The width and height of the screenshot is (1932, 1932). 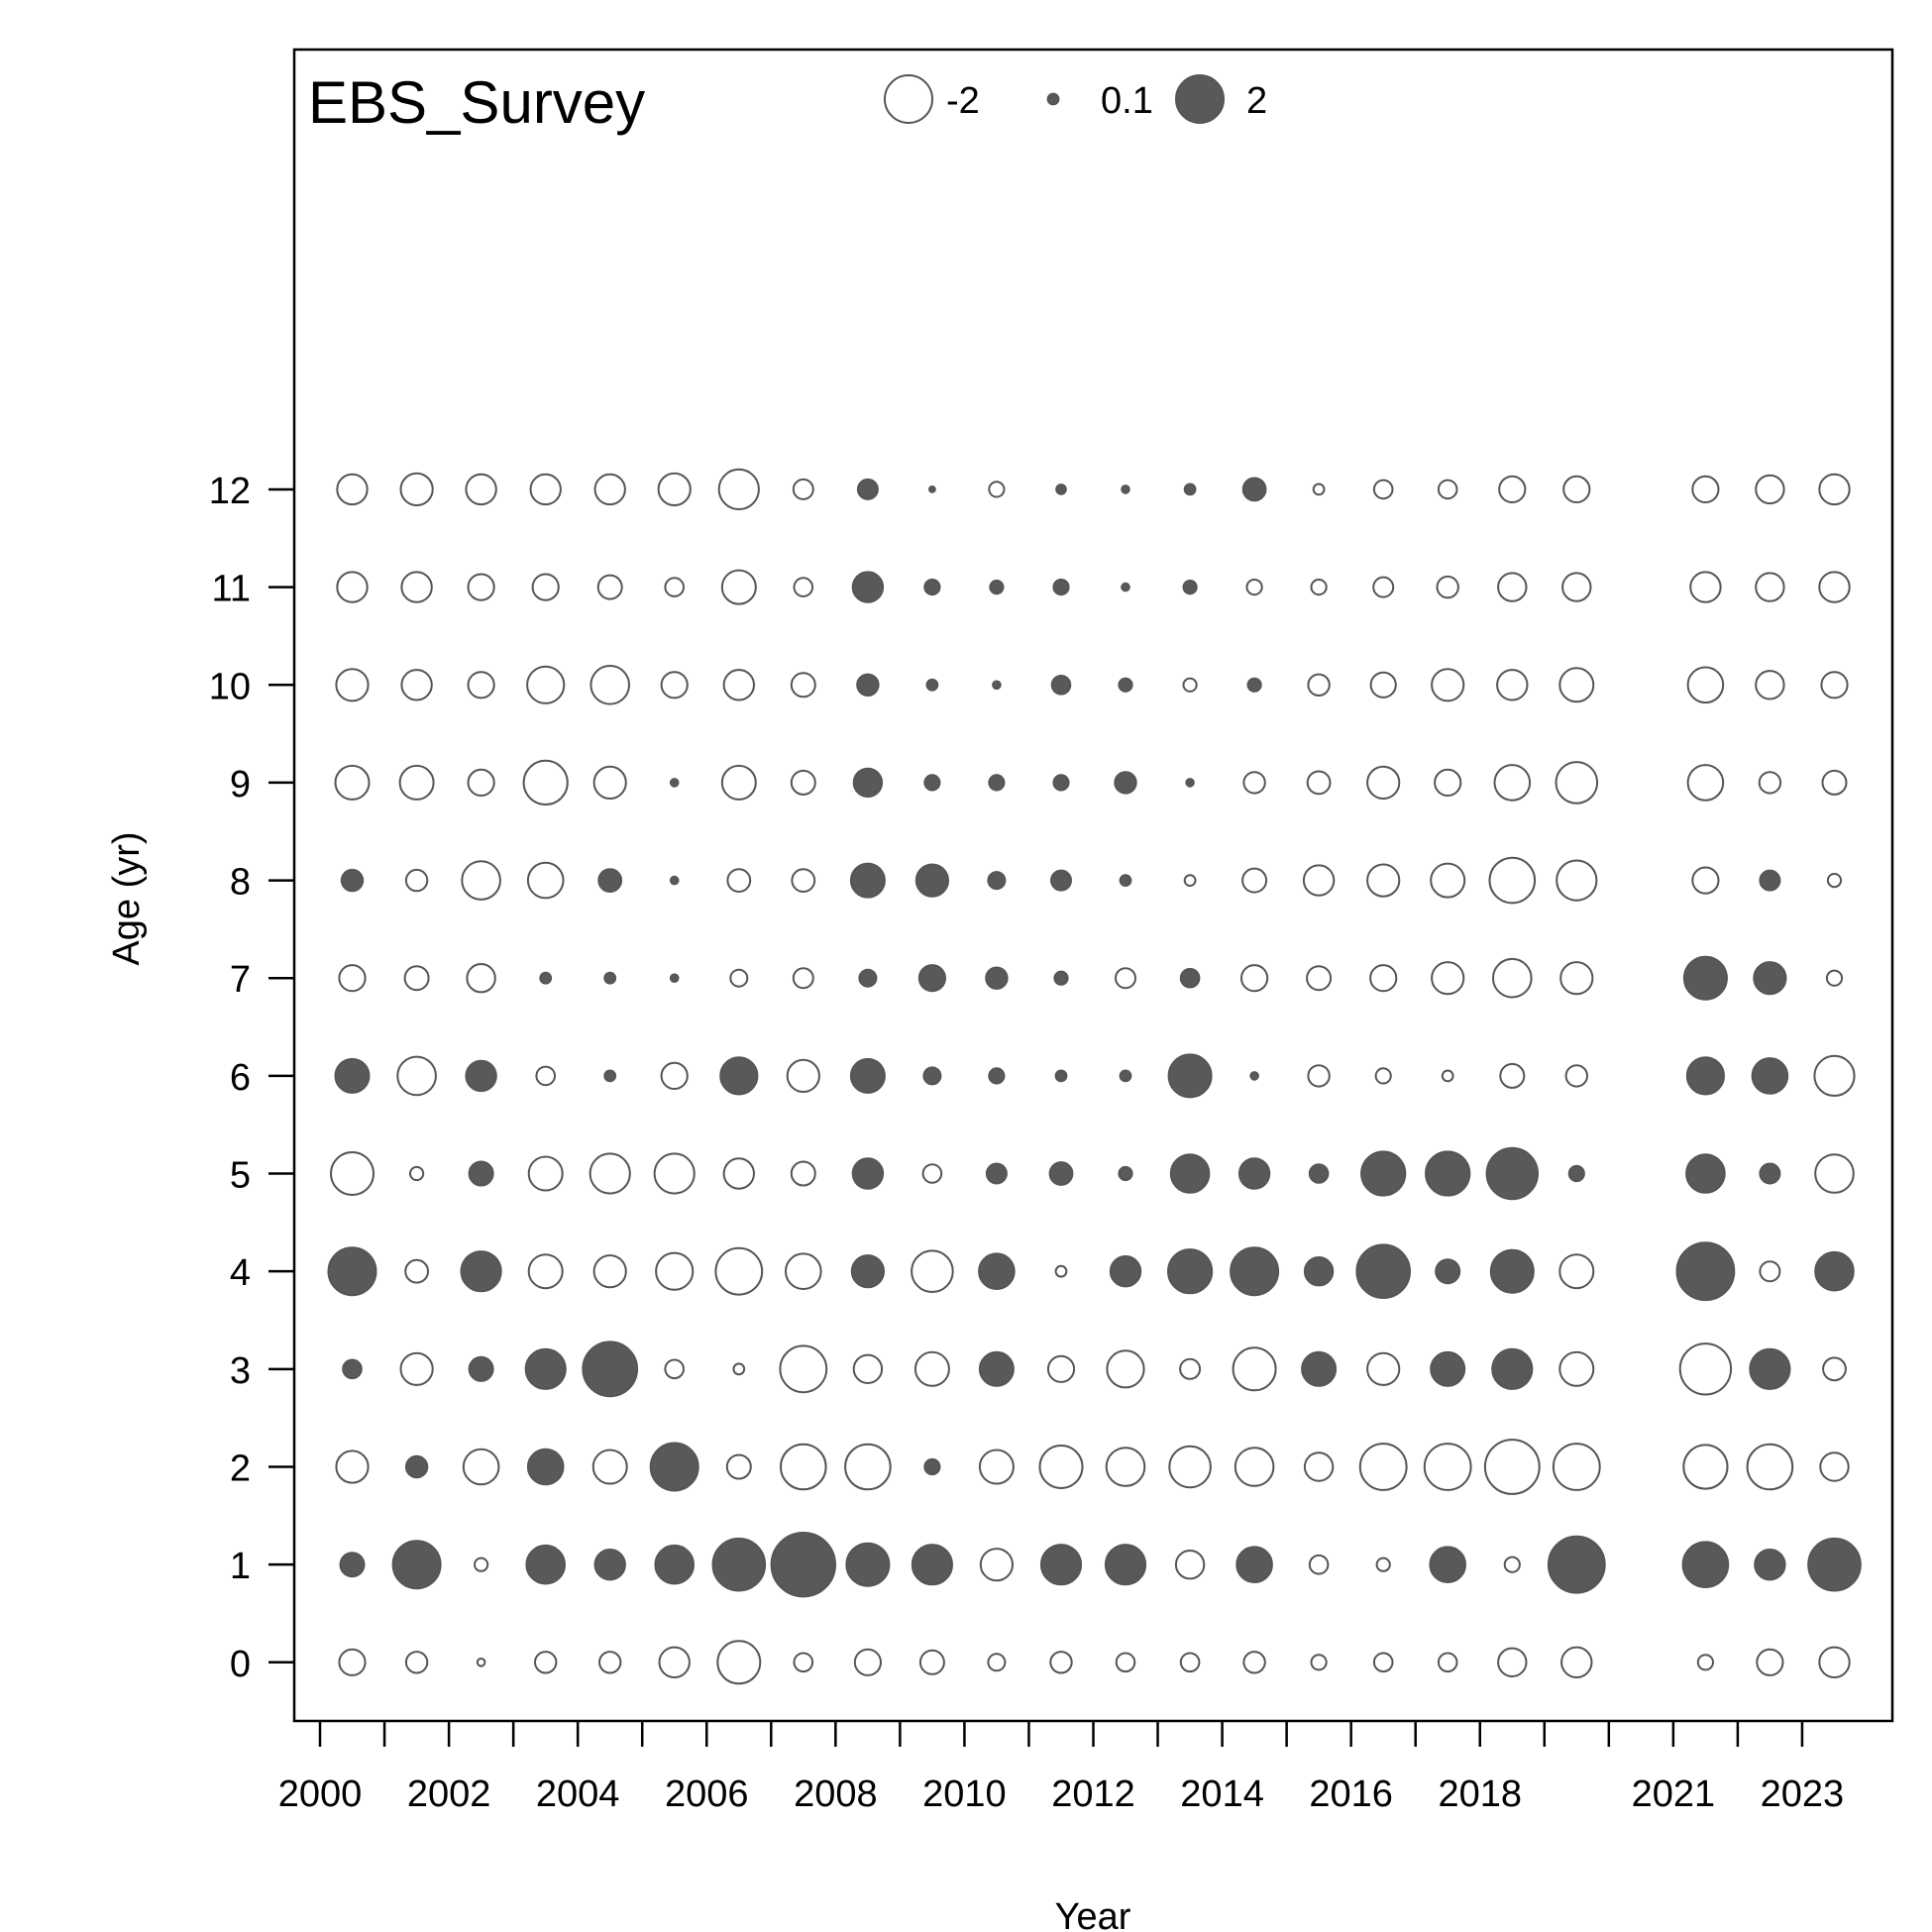 I want to click on legend: -2 0.1 2, so click(x=1075, y=99).